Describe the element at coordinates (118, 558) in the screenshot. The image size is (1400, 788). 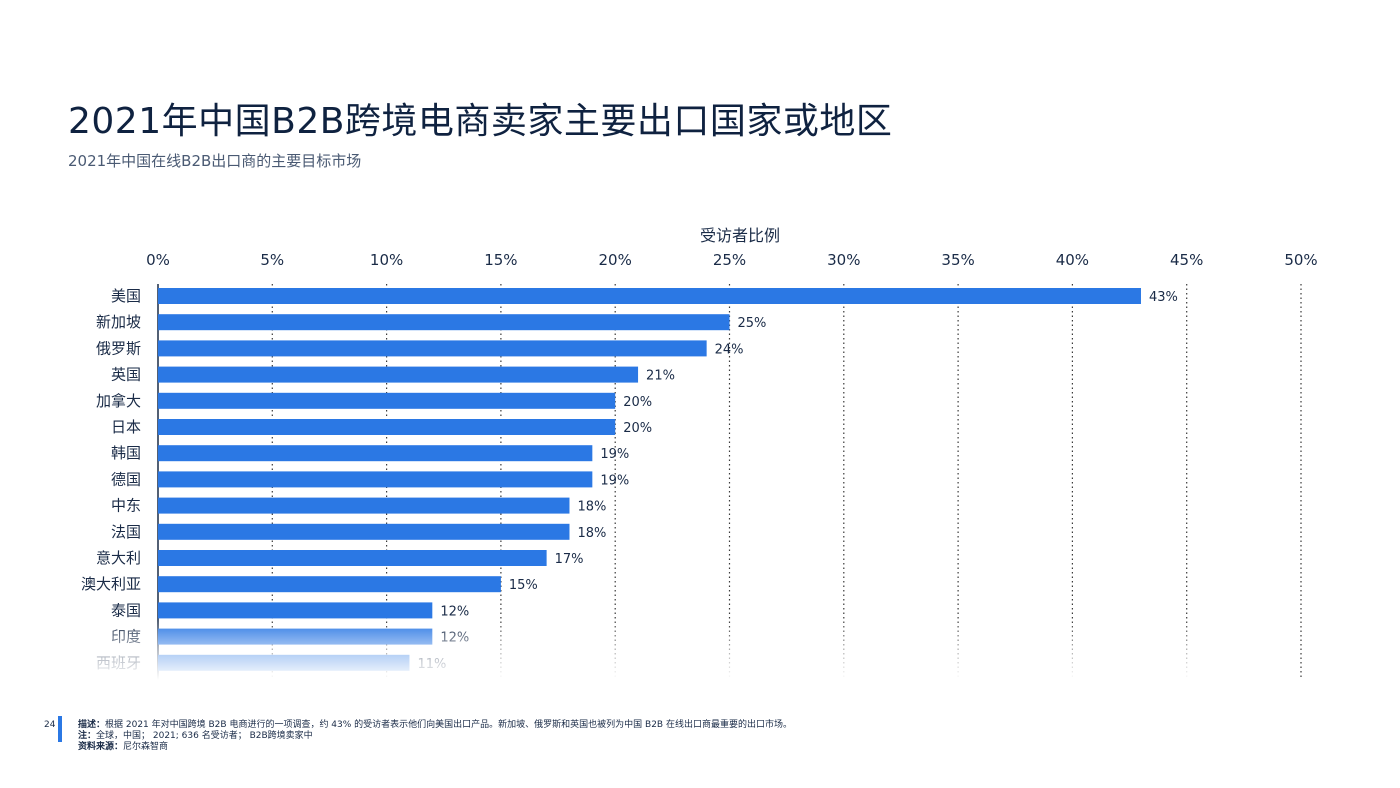
I see `category-label: 意大利` at that location.